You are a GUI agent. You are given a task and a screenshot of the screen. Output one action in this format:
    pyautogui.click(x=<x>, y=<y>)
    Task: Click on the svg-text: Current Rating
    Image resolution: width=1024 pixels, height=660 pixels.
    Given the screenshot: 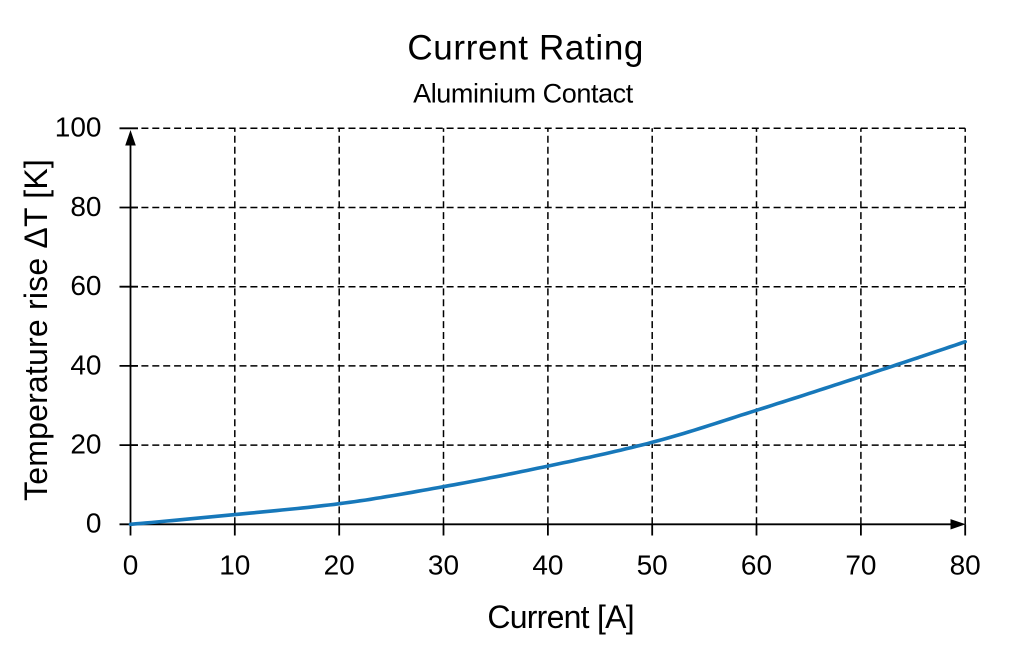 What is the action you would take?
    pyautogui.click(x=525, y=47)
    